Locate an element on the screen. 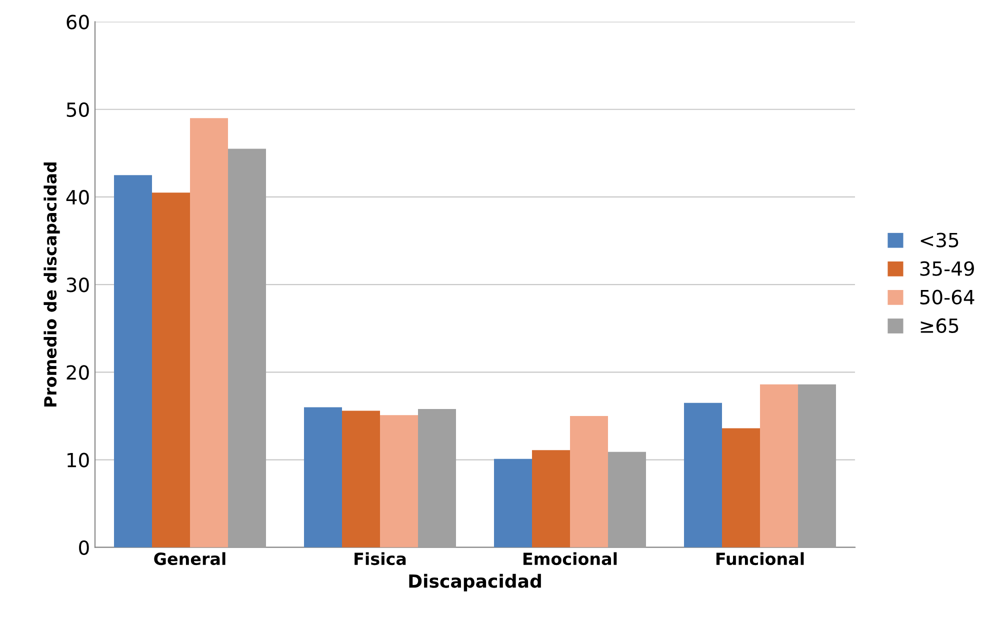 The image size is (1000, 622). legend-label: 35-49 is located at coordinates (947, 268).